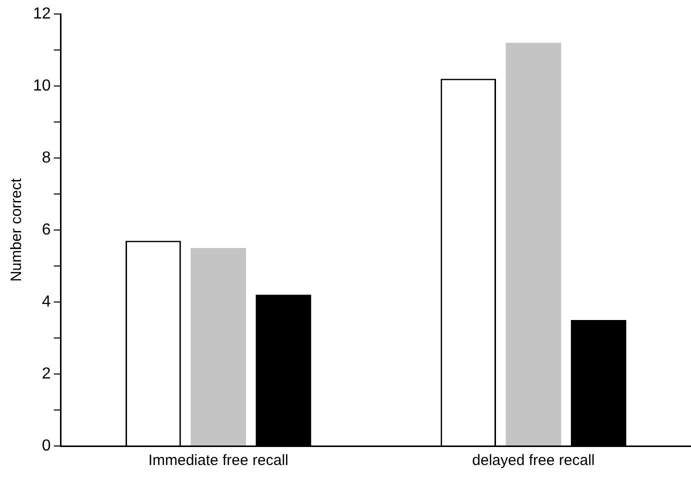 The image size is (691, 478). What do you see at coordinates (218, 461) in the screenshot?
I see `x-tick-label: Immediate free recall` at bounding box center [218, 461].